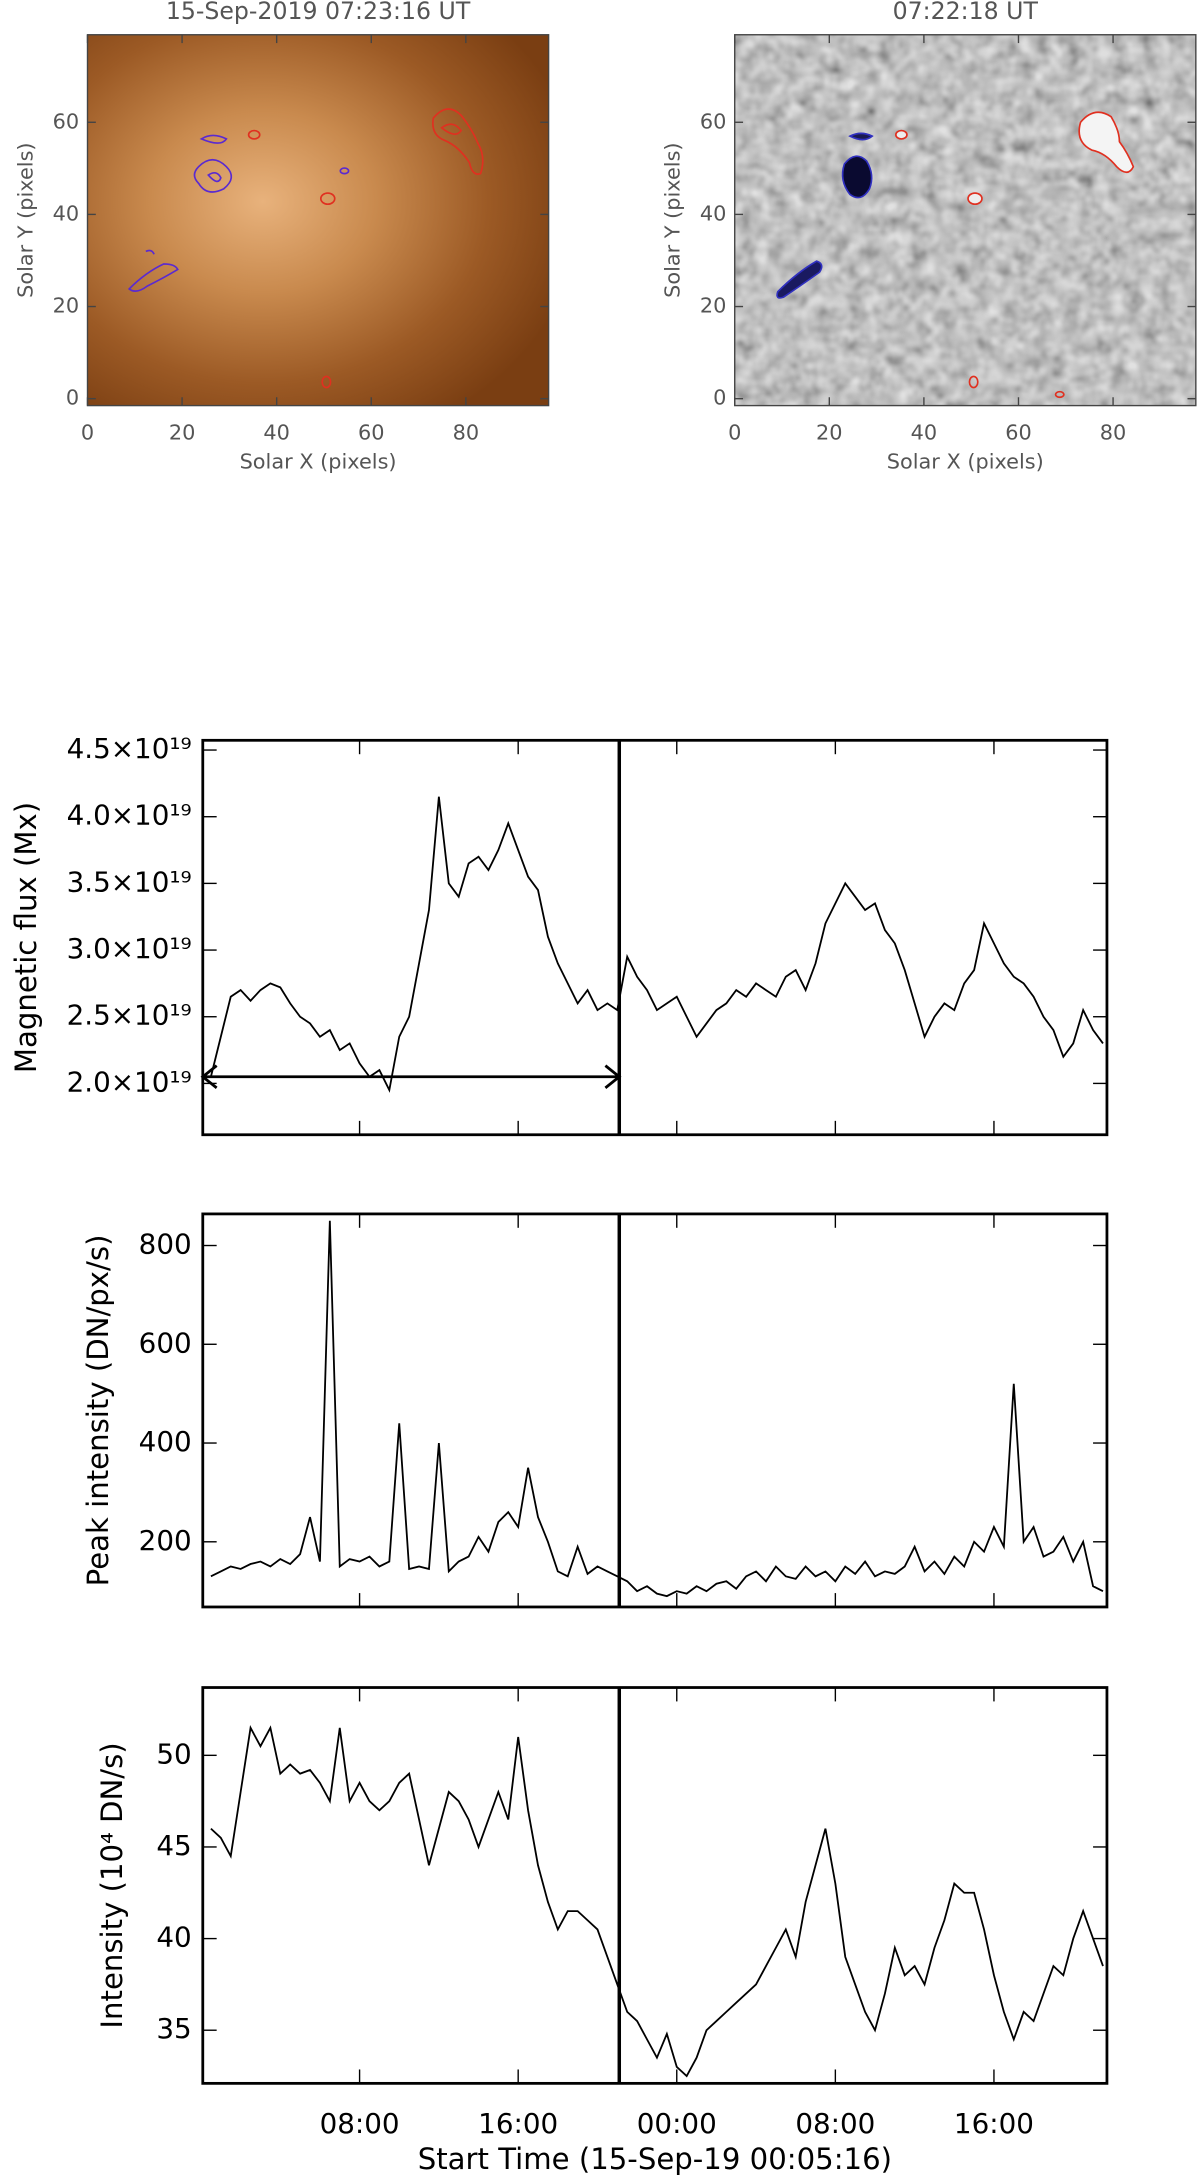 This screenshot has width=1200, height=2182. What do you see at coordinates (98, 1411) in the screenshot?
I see `y-axis-label: Peak intensity (DN/px/s)` at bounding box center [98, 1411].